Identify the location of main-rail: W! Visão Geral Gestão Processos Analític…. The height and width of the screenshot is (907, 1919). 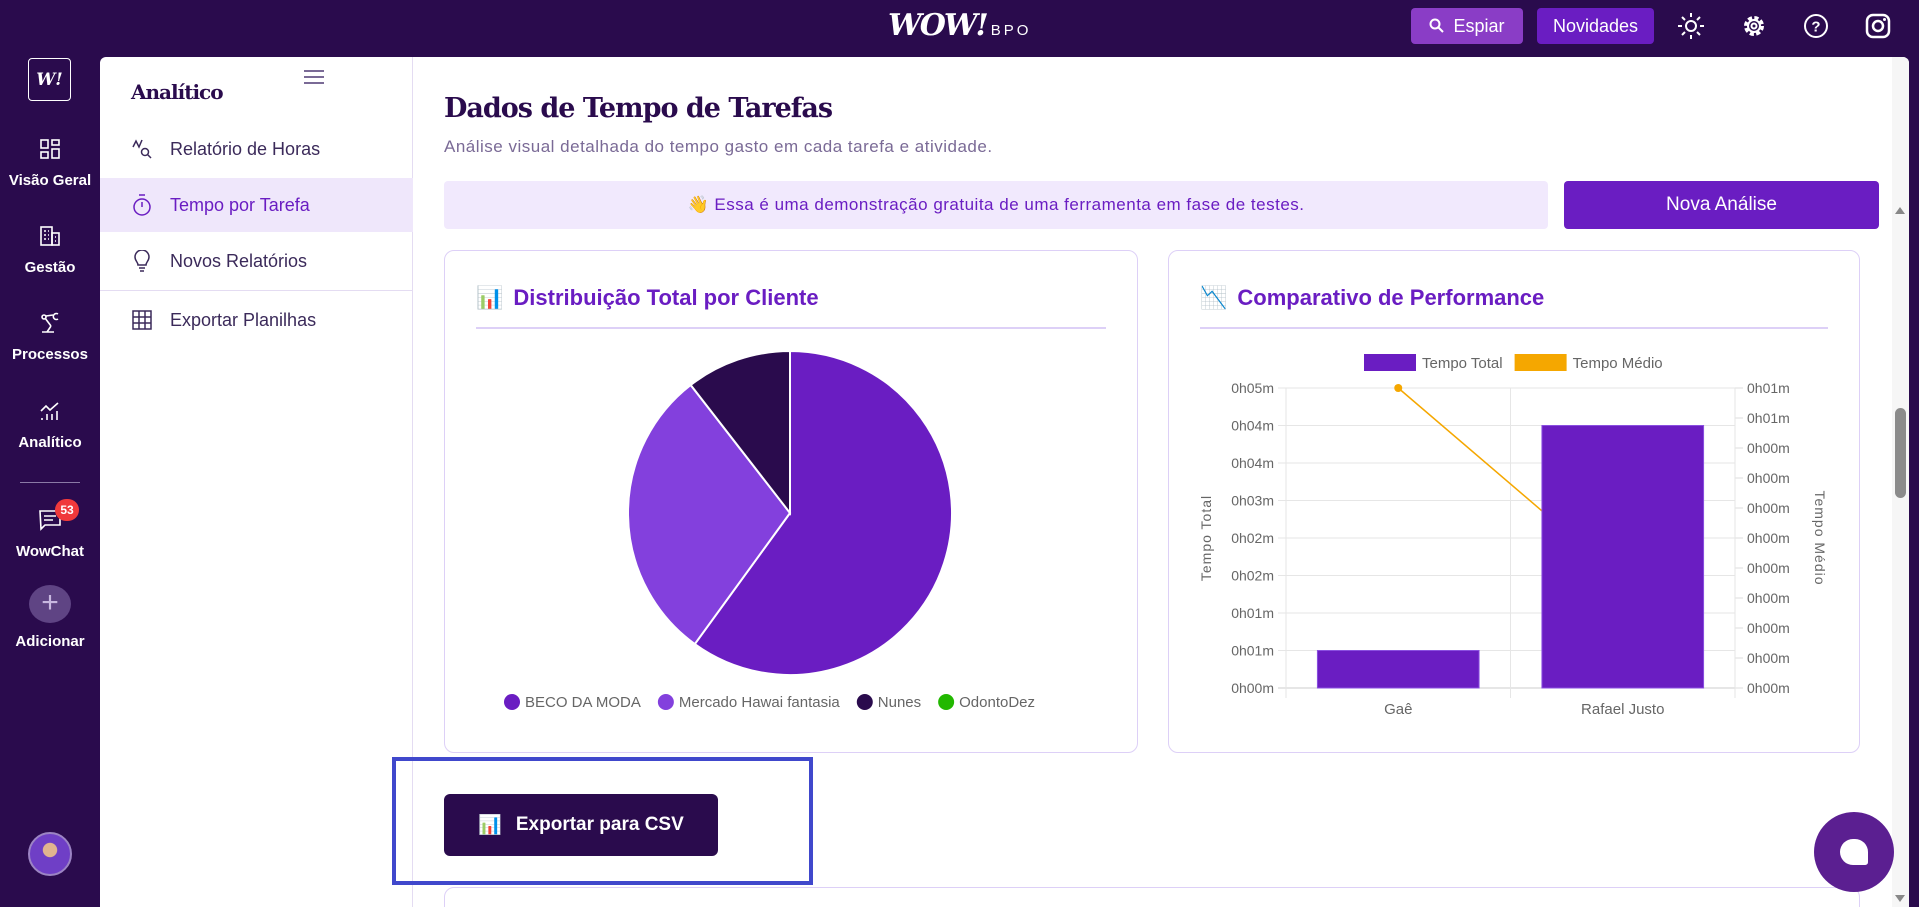
(50, 482).